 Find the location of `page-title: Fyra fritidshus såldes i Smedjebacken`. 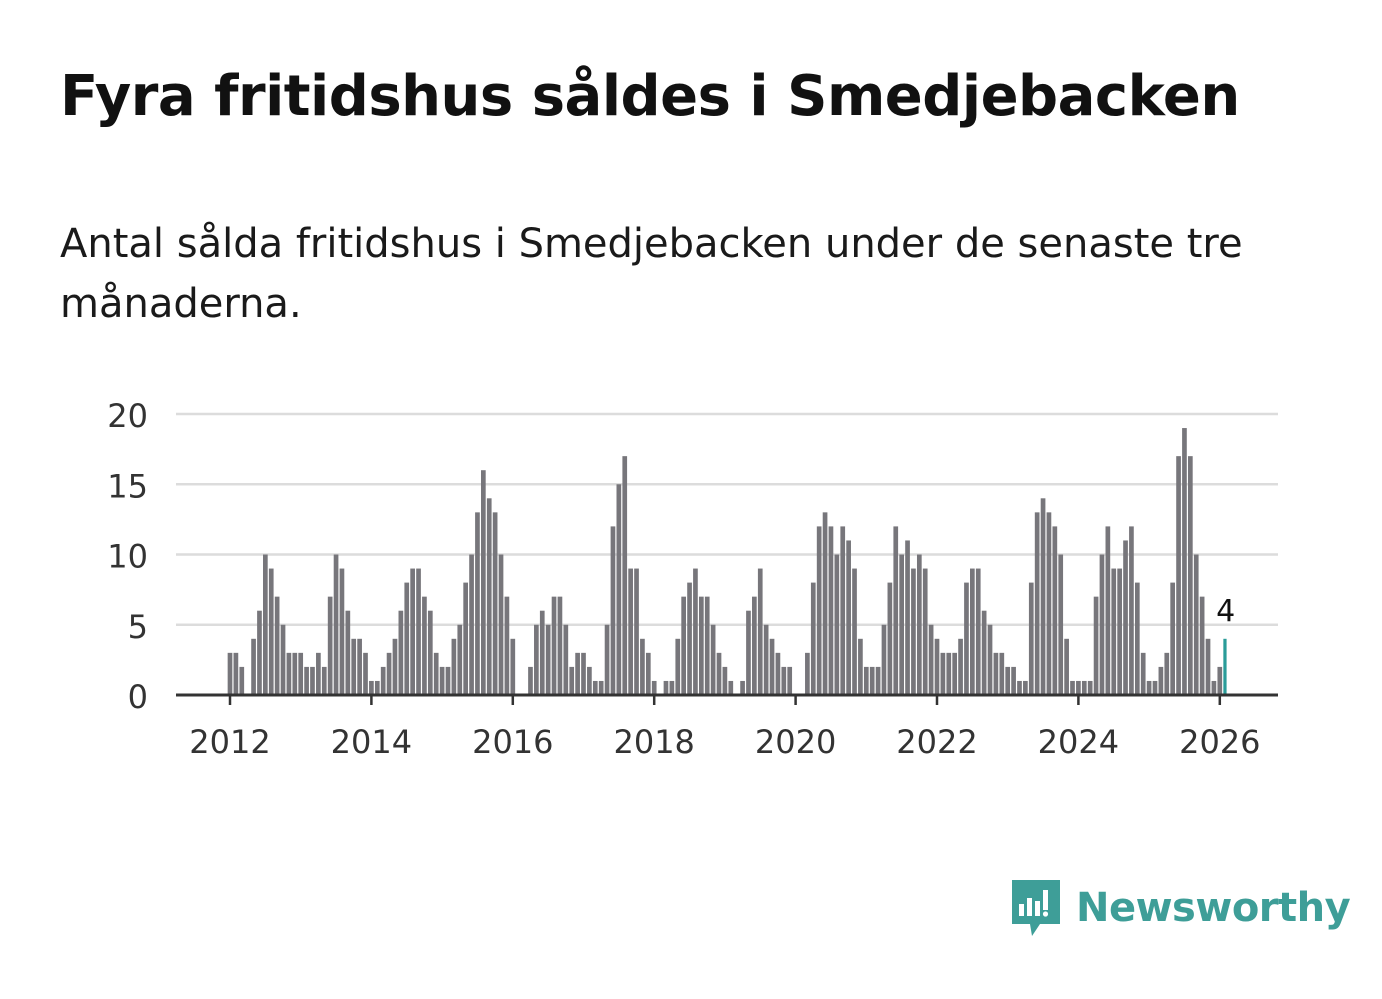

page-title: Fyra fritidshus såldes i Smedjebacken is located at coordinates (650, 96).